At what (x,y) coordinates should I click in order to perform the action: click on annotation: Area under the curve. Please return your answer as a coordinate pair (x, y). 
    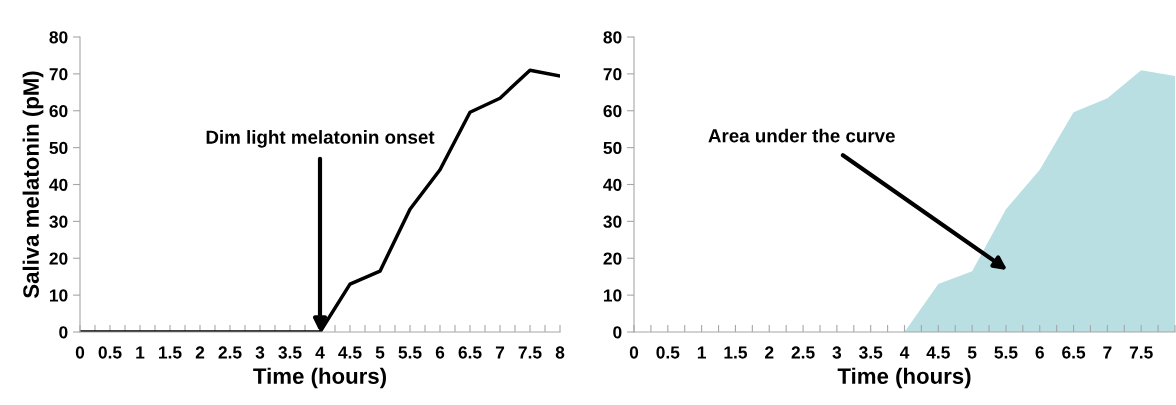
    Looking at the image, I should click on (801, 135).